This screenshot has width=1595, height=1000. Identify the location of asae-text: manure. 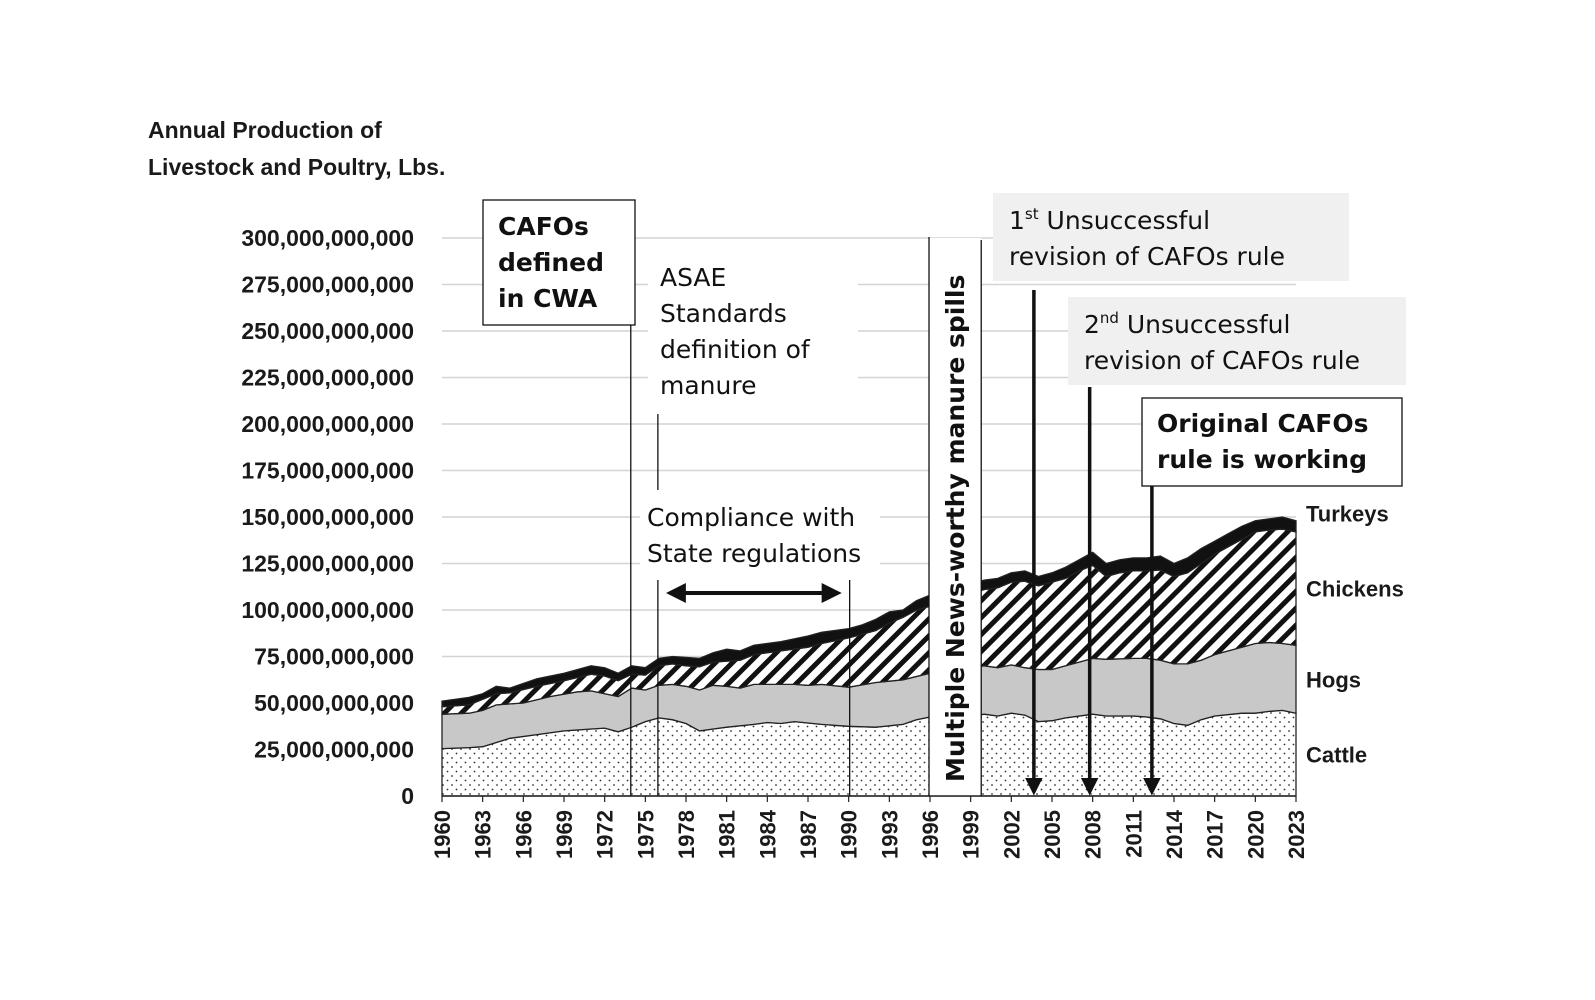
(708, 385).